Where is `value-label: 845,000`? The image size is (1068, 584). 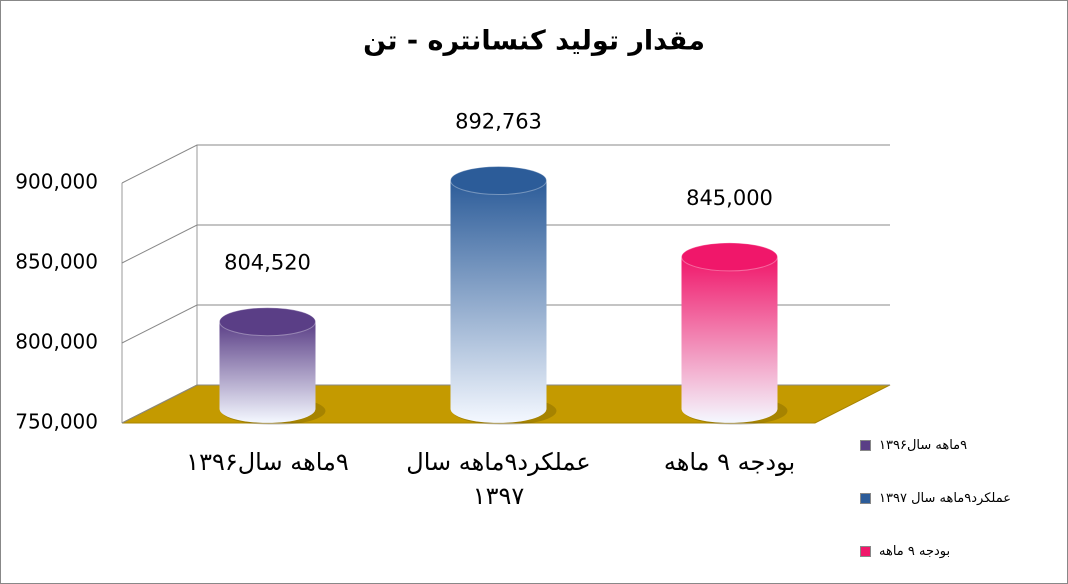 value-label: 845,000 is located at coordinates (729, 198).